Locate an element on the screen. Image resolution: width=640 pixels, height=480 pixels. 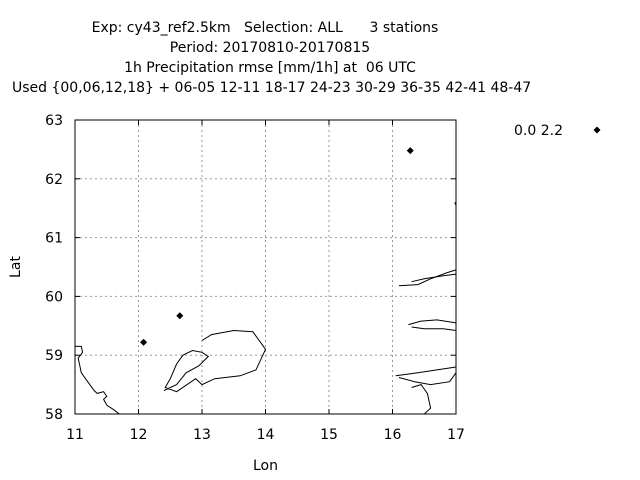
x-tick-label-6: 17 is located at coordinates (456, 435).